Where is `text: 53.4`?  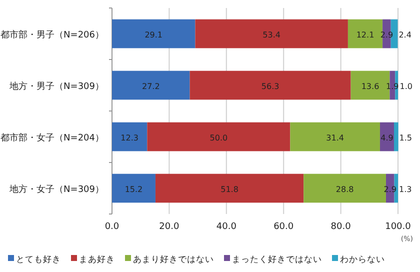 text: 53.4 is located at coordinates (271, 35).